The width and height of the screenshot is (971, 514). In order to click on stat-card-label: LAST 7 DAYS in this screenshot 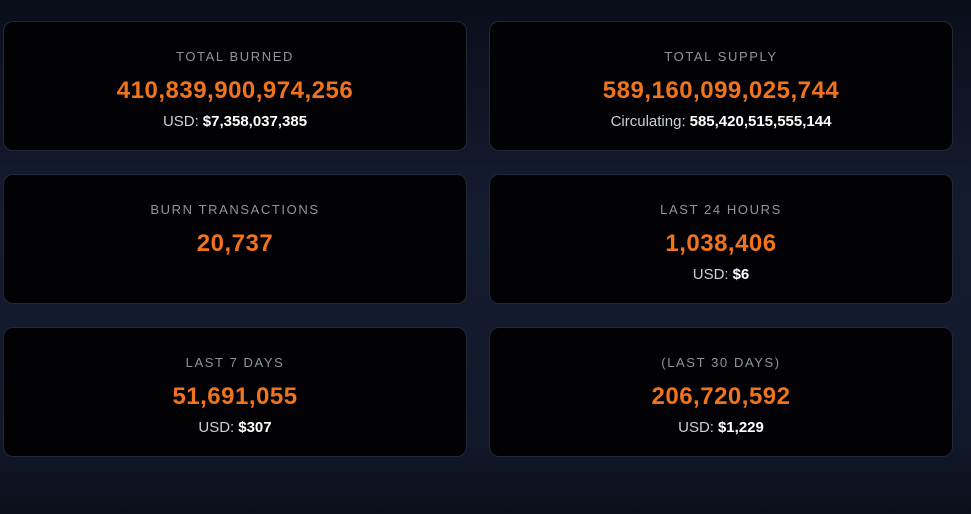, I will do `click(235, 362)`.